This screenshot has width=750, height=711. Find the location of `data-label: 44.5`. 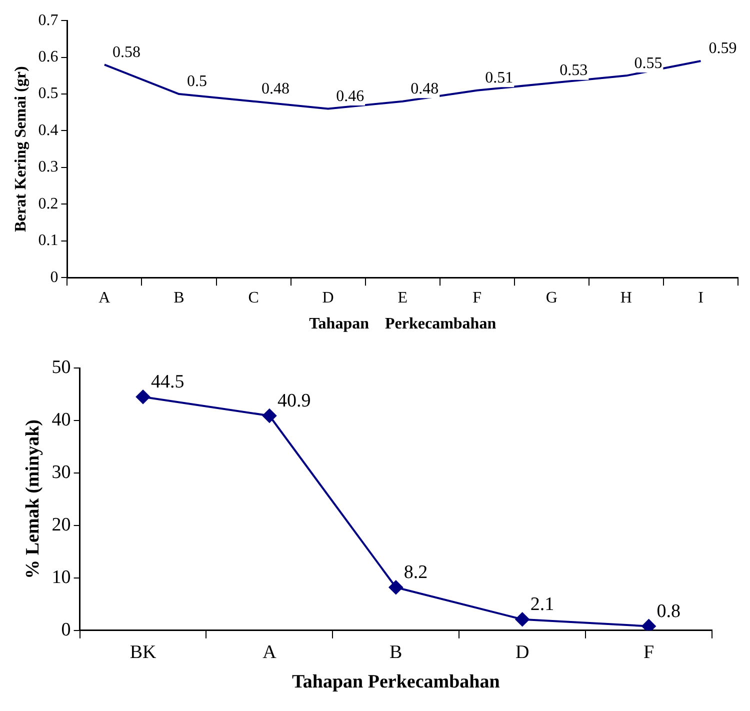

data-label: 44.5 is located at coordinates (167, 382).